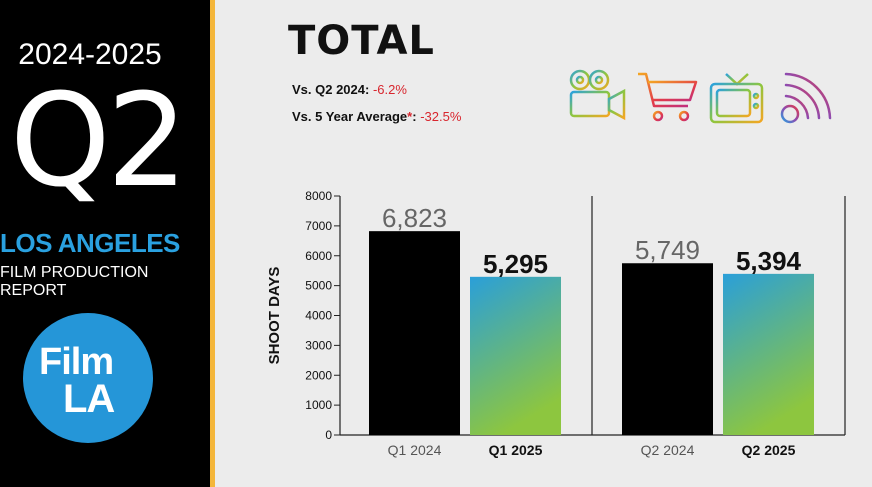 This screenshot has height=487, width=872. What do you see at coordinates (410, 116) in the screenshot?
I see `footnote-star: *` at bounding box center [410, 116].